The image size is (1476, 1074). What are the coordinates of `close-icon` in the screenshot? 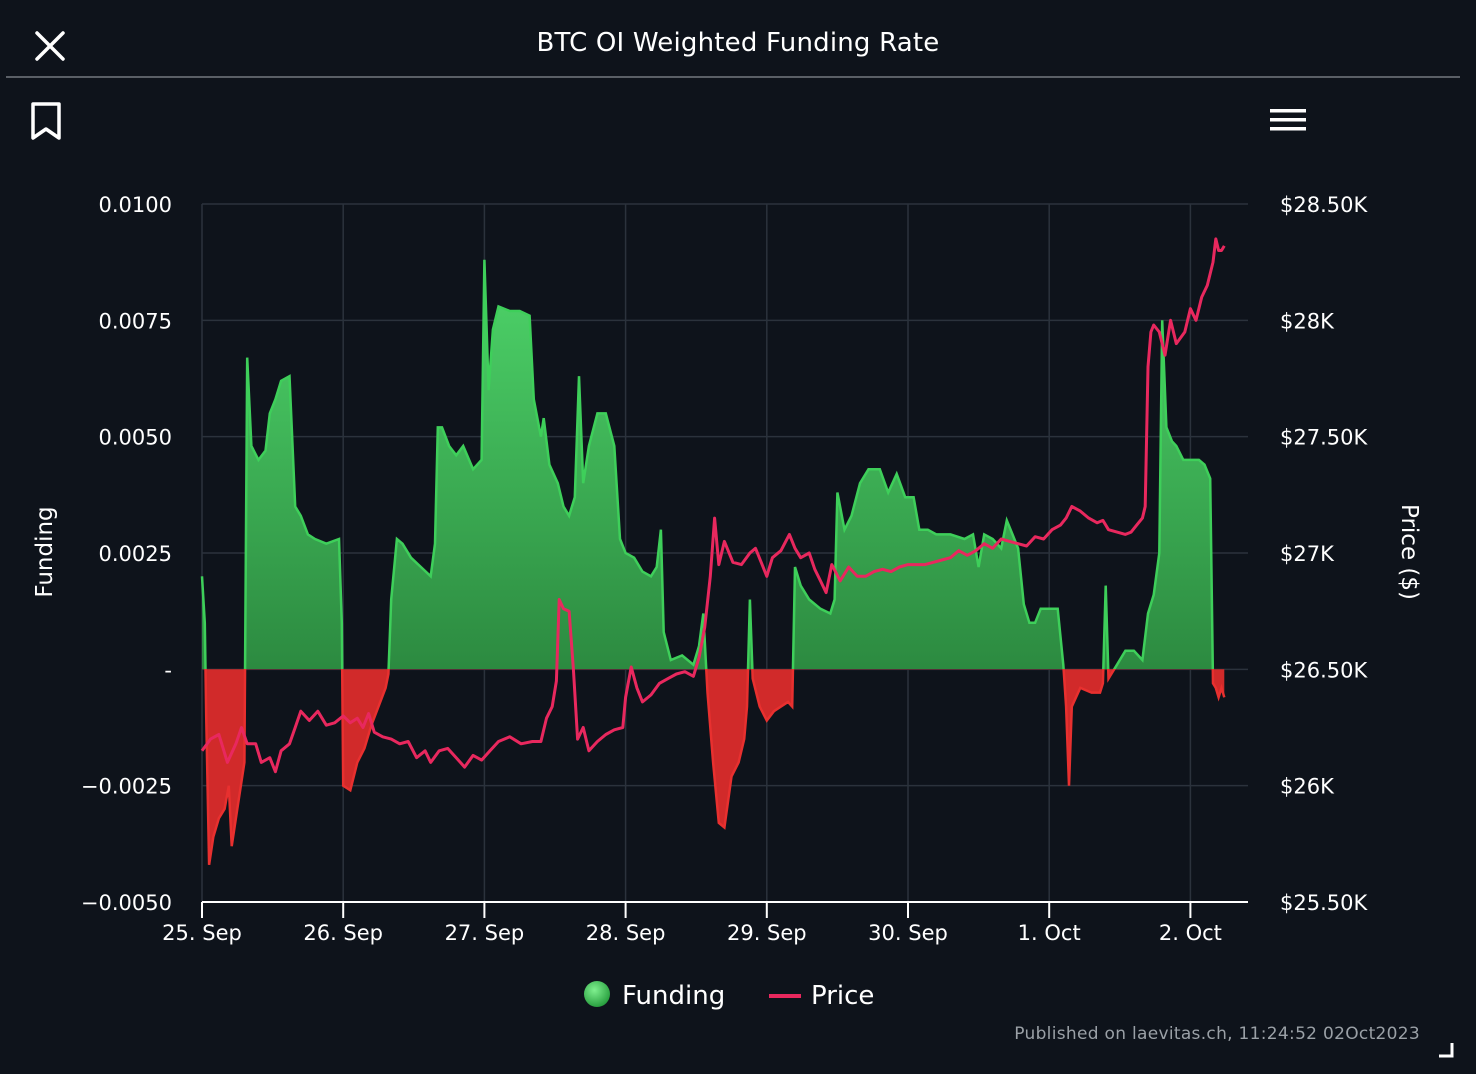 It's located at (50, 46).